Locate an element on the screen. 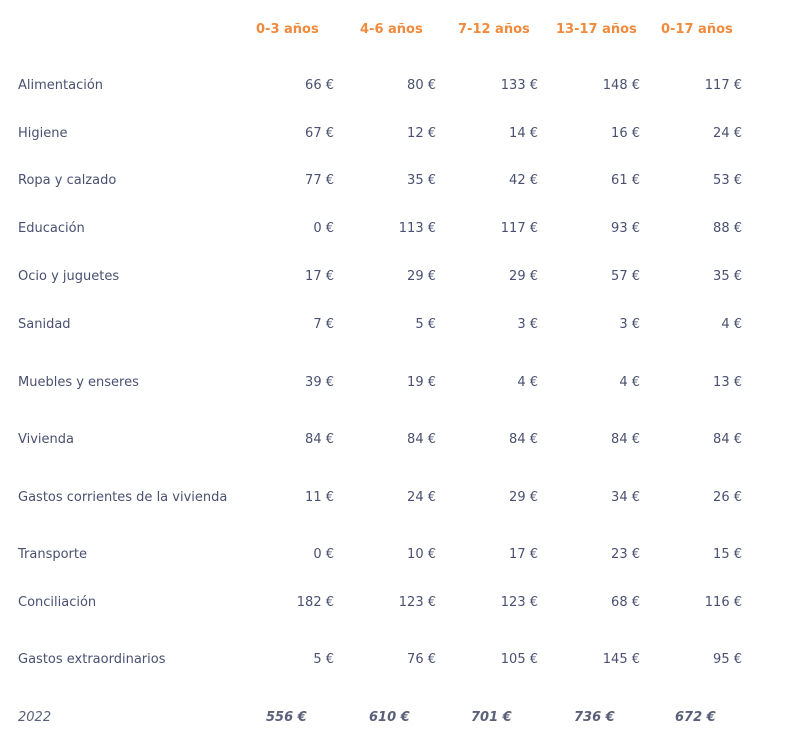  cell-value: 14 € is located at coordinates (523, 133).